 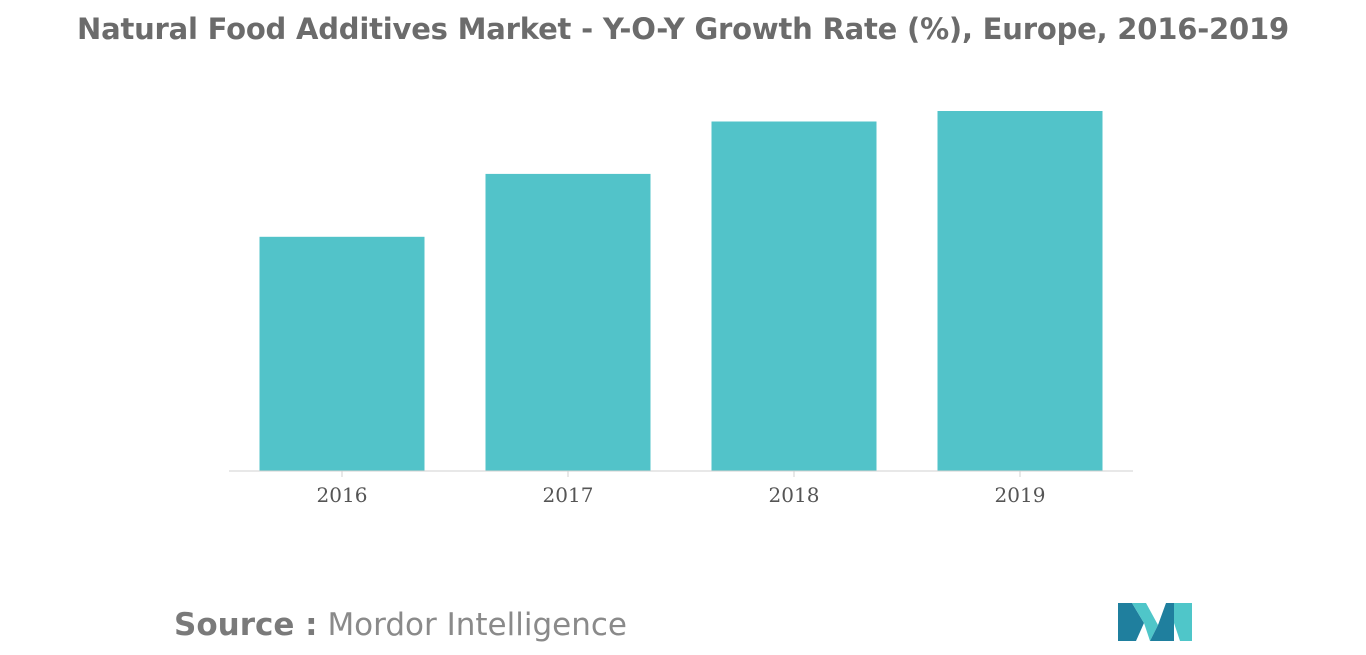 What do you see at coordinates (246, 625) in the screenshot?
I see `source-label: Source :` at bounding box center [246, 625].